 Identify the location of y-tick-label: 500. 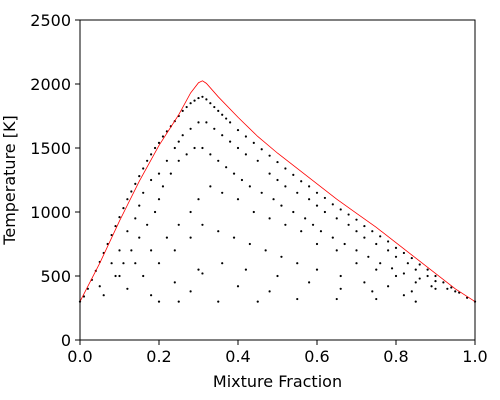
(55, 276).